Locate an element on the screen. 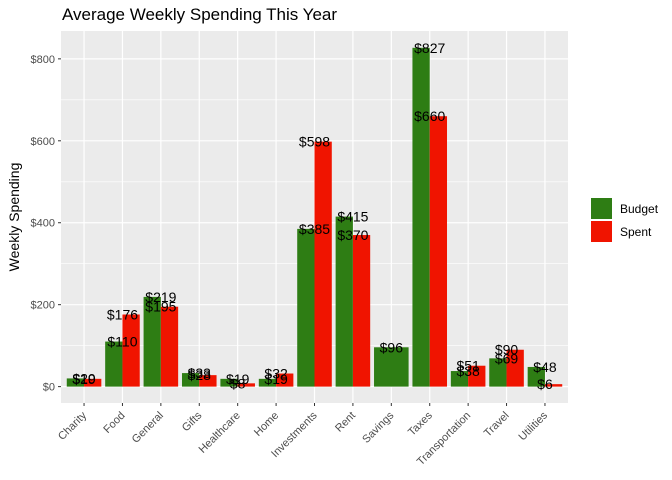 The width and height of the screenshot is (672, 480). data-label-budget: $20 is located at coordinates (84, 378).